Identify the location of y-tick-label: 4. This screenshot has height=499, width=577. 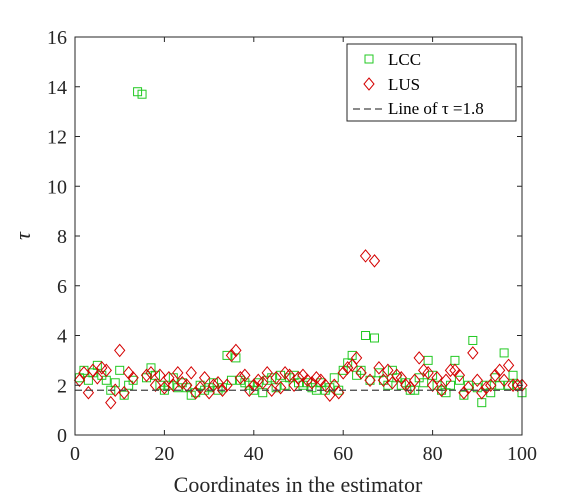
(62, 337).